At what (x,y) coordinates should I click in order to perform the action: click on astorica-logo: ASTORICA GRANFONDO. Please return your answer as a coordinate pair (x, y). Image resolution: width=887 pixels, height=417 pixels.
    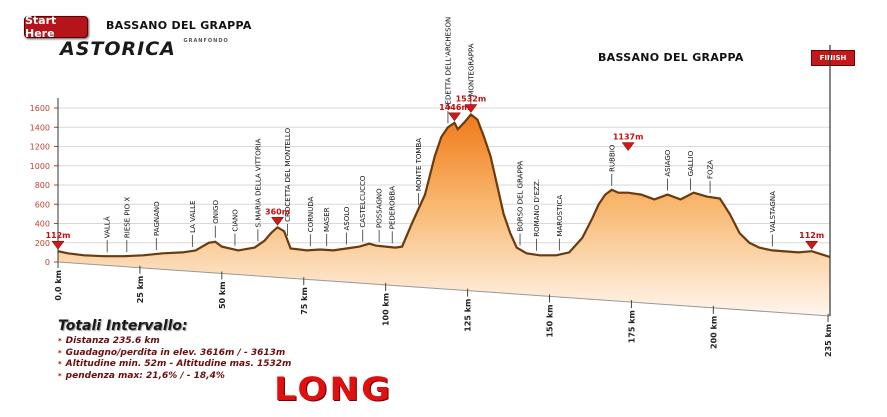
    Looking at the image, I should click on (144, 49).